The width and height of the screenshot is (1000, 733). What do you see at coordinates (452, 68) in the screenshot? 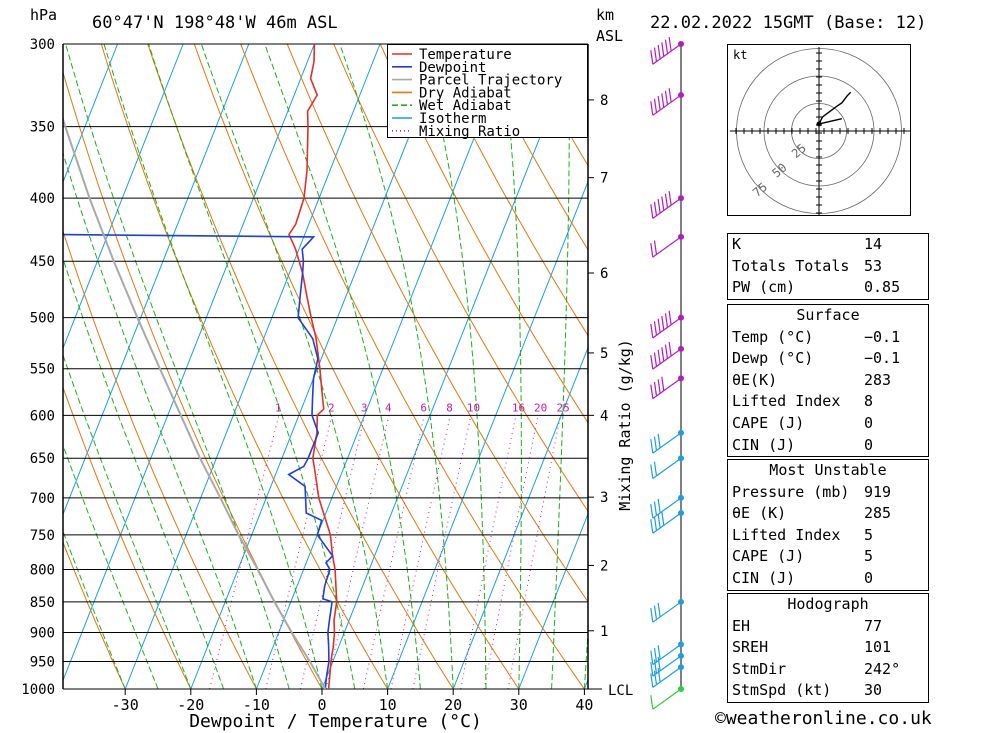
I see `legend-entry: Dewpoint` at bounding box center [452, 68].